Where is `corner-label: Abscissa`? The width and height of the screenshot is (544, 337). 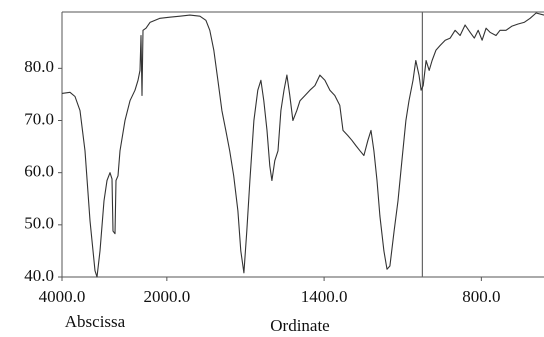
corner-label: Abscissa is located at coordinates (95, 321).